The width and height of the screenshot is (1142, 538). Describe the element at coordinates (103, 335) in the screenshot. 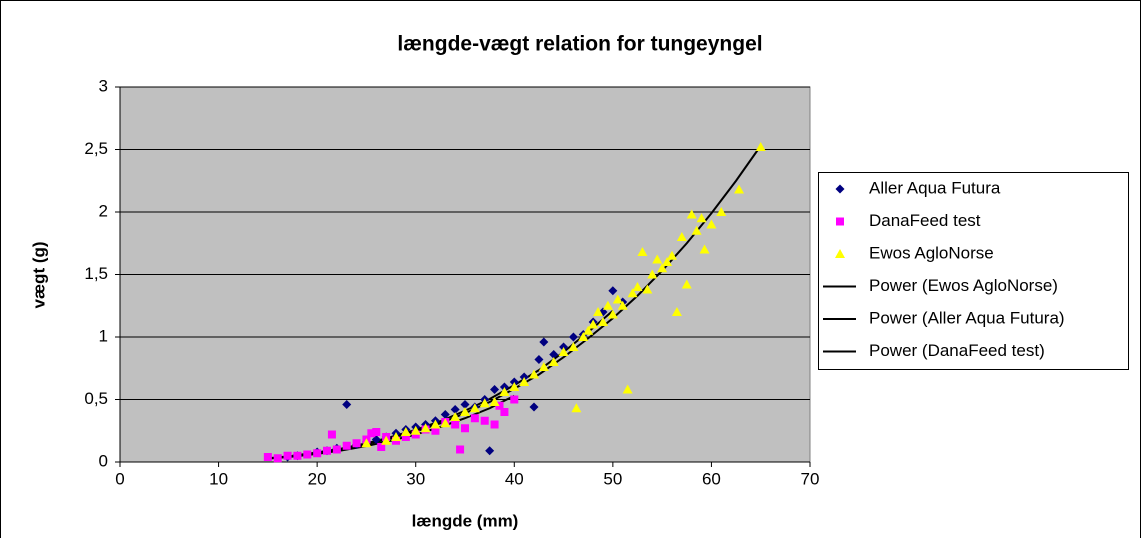

I see `y-tick-label: 1` at that location.